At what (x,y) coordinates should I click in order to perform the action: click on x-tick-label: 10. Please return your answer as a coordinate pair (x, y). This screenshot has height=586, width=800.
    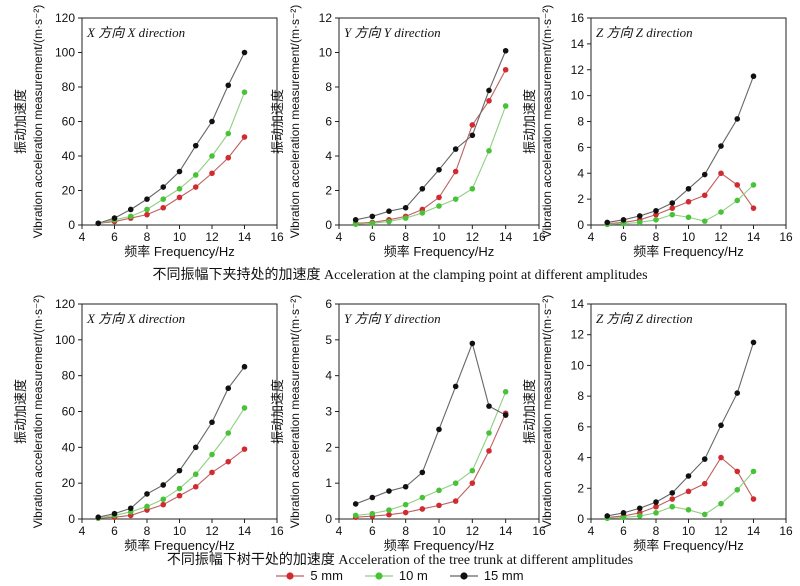
    Looking at the image, I should click on (689, 237).